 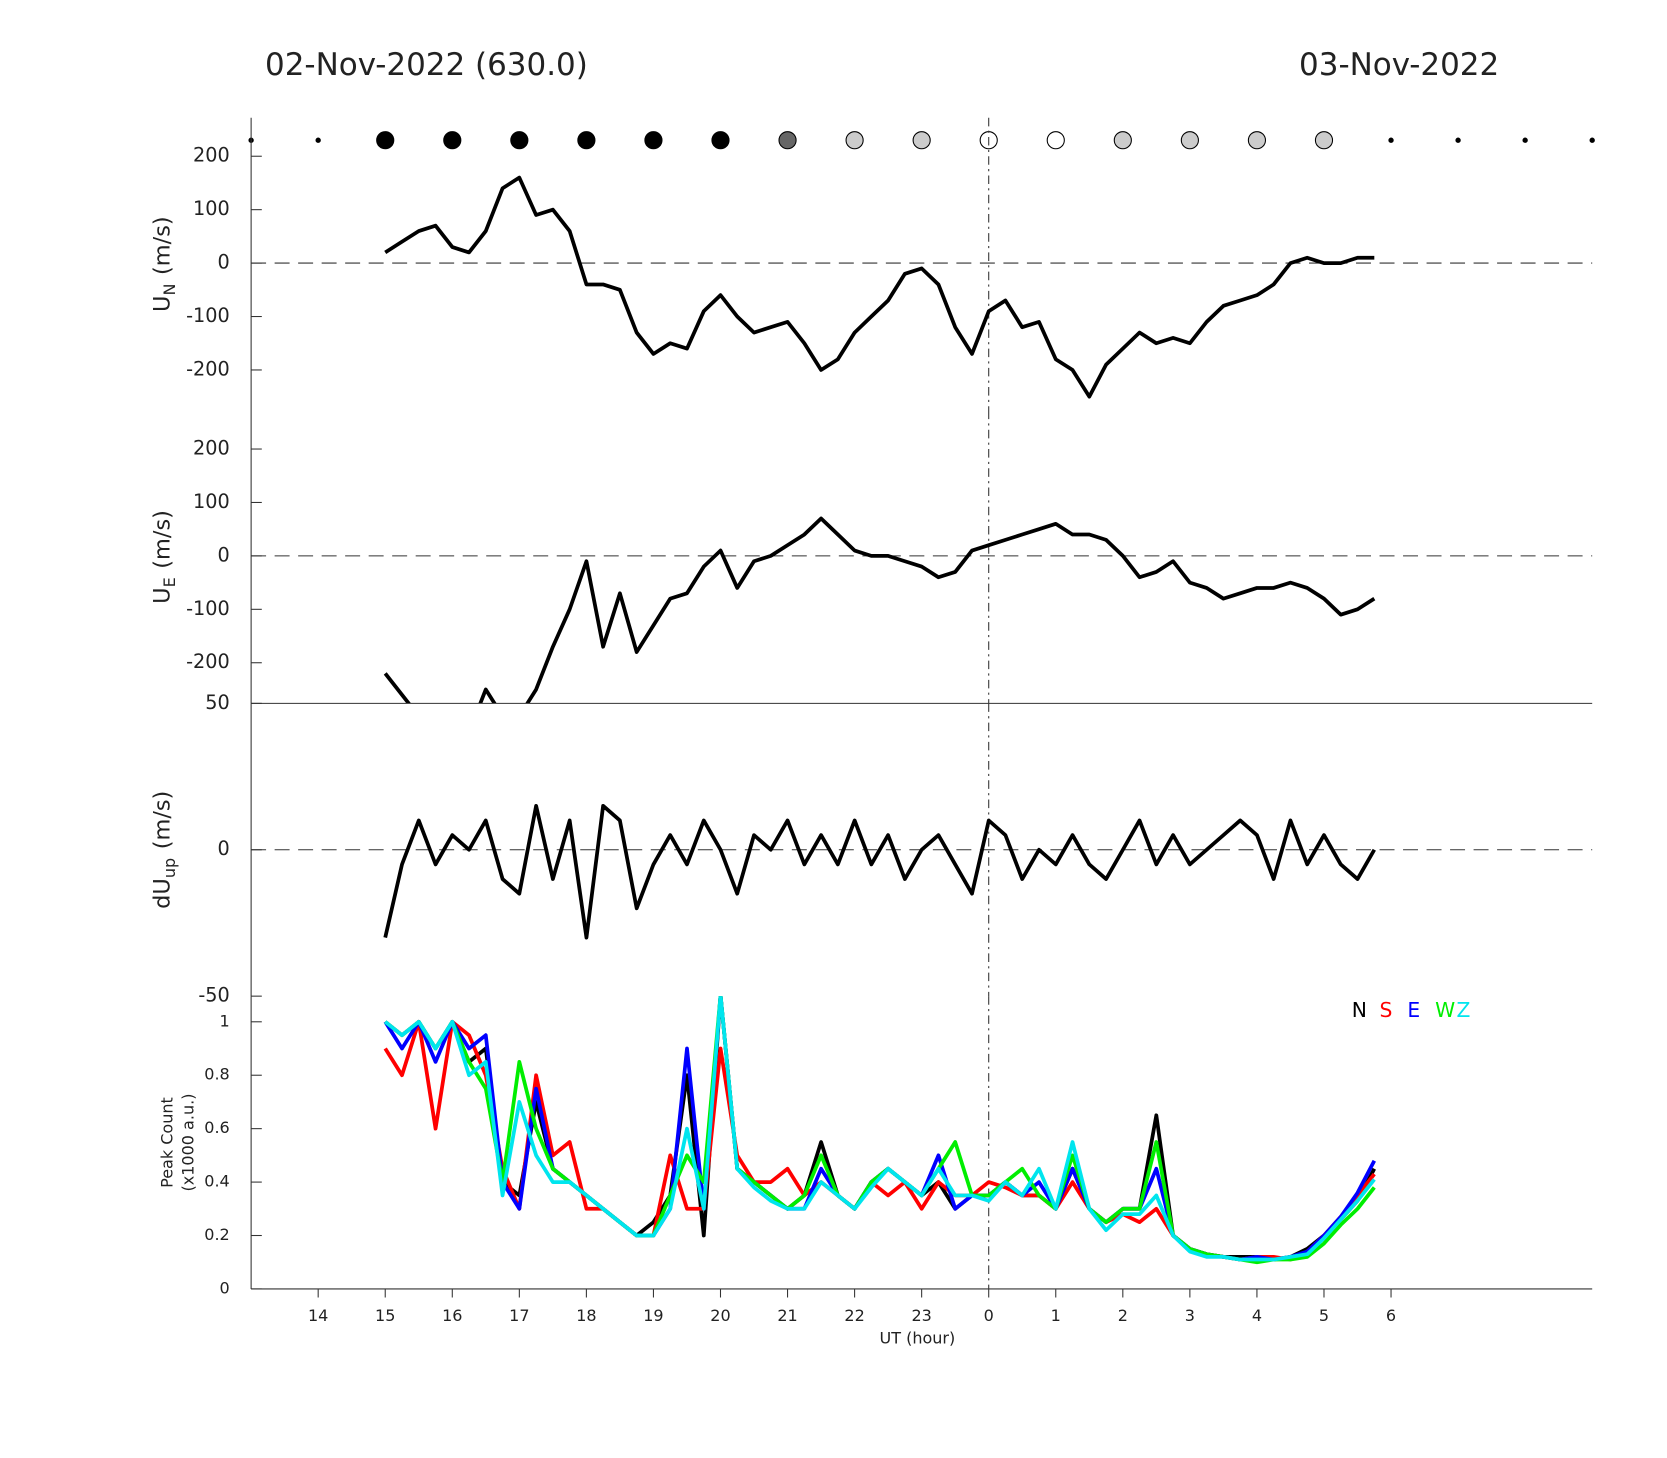 I want to click on title-left: 02-Nov-2022 (630.0), so click(x=426, y=65).